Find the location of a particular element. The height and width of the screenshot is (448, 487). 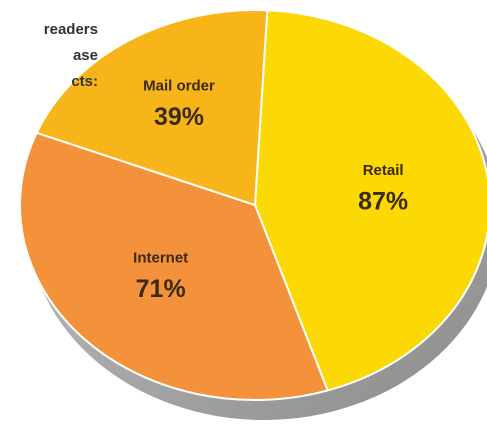

slice-value-label: 87% is located at coordinates (383, 202).